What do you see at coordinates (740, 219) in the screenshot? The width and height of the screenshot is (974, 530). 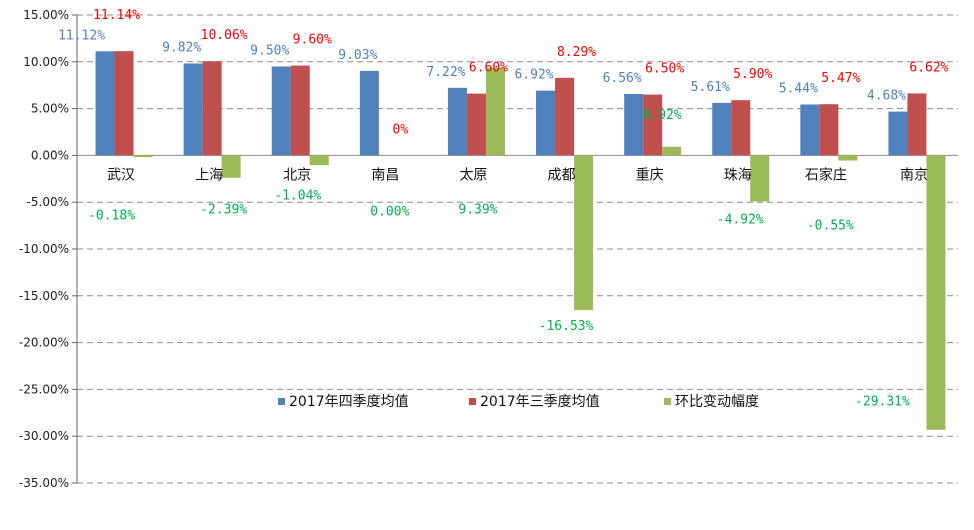 I see `data-label-2-7: -4.92%` at bounding box center [740, 219].